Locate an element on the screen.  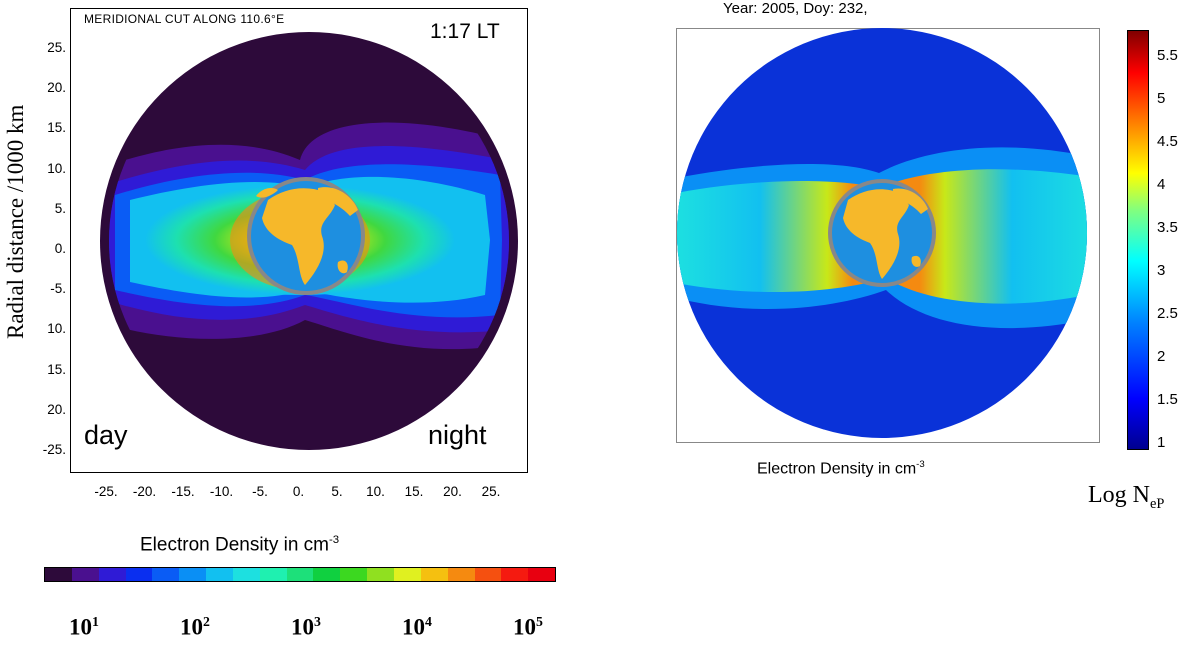
right-colorbar-tick-label: 5 is located at coordinates (1161, 98).